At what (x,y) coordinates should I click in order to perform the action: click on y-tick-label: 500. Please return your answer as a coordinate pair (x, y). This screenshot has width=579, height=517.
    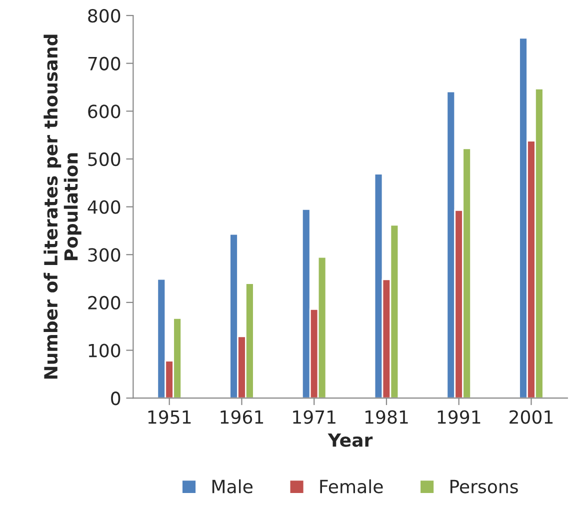
    Looking at the image, I should click on (104, 159).